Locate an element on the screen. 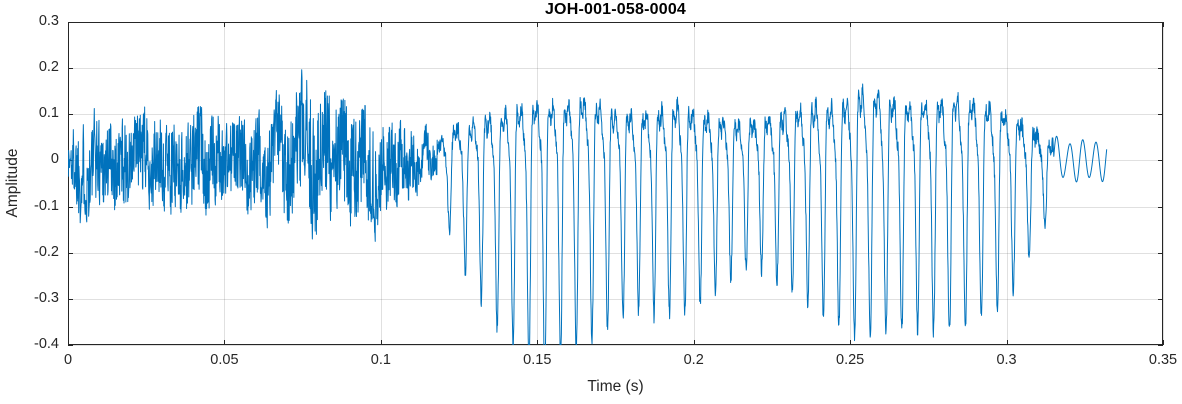 The width and height of the screenshot is (1182, 404). x-tick-label: 0.1 is located at coordinates (380, 360).